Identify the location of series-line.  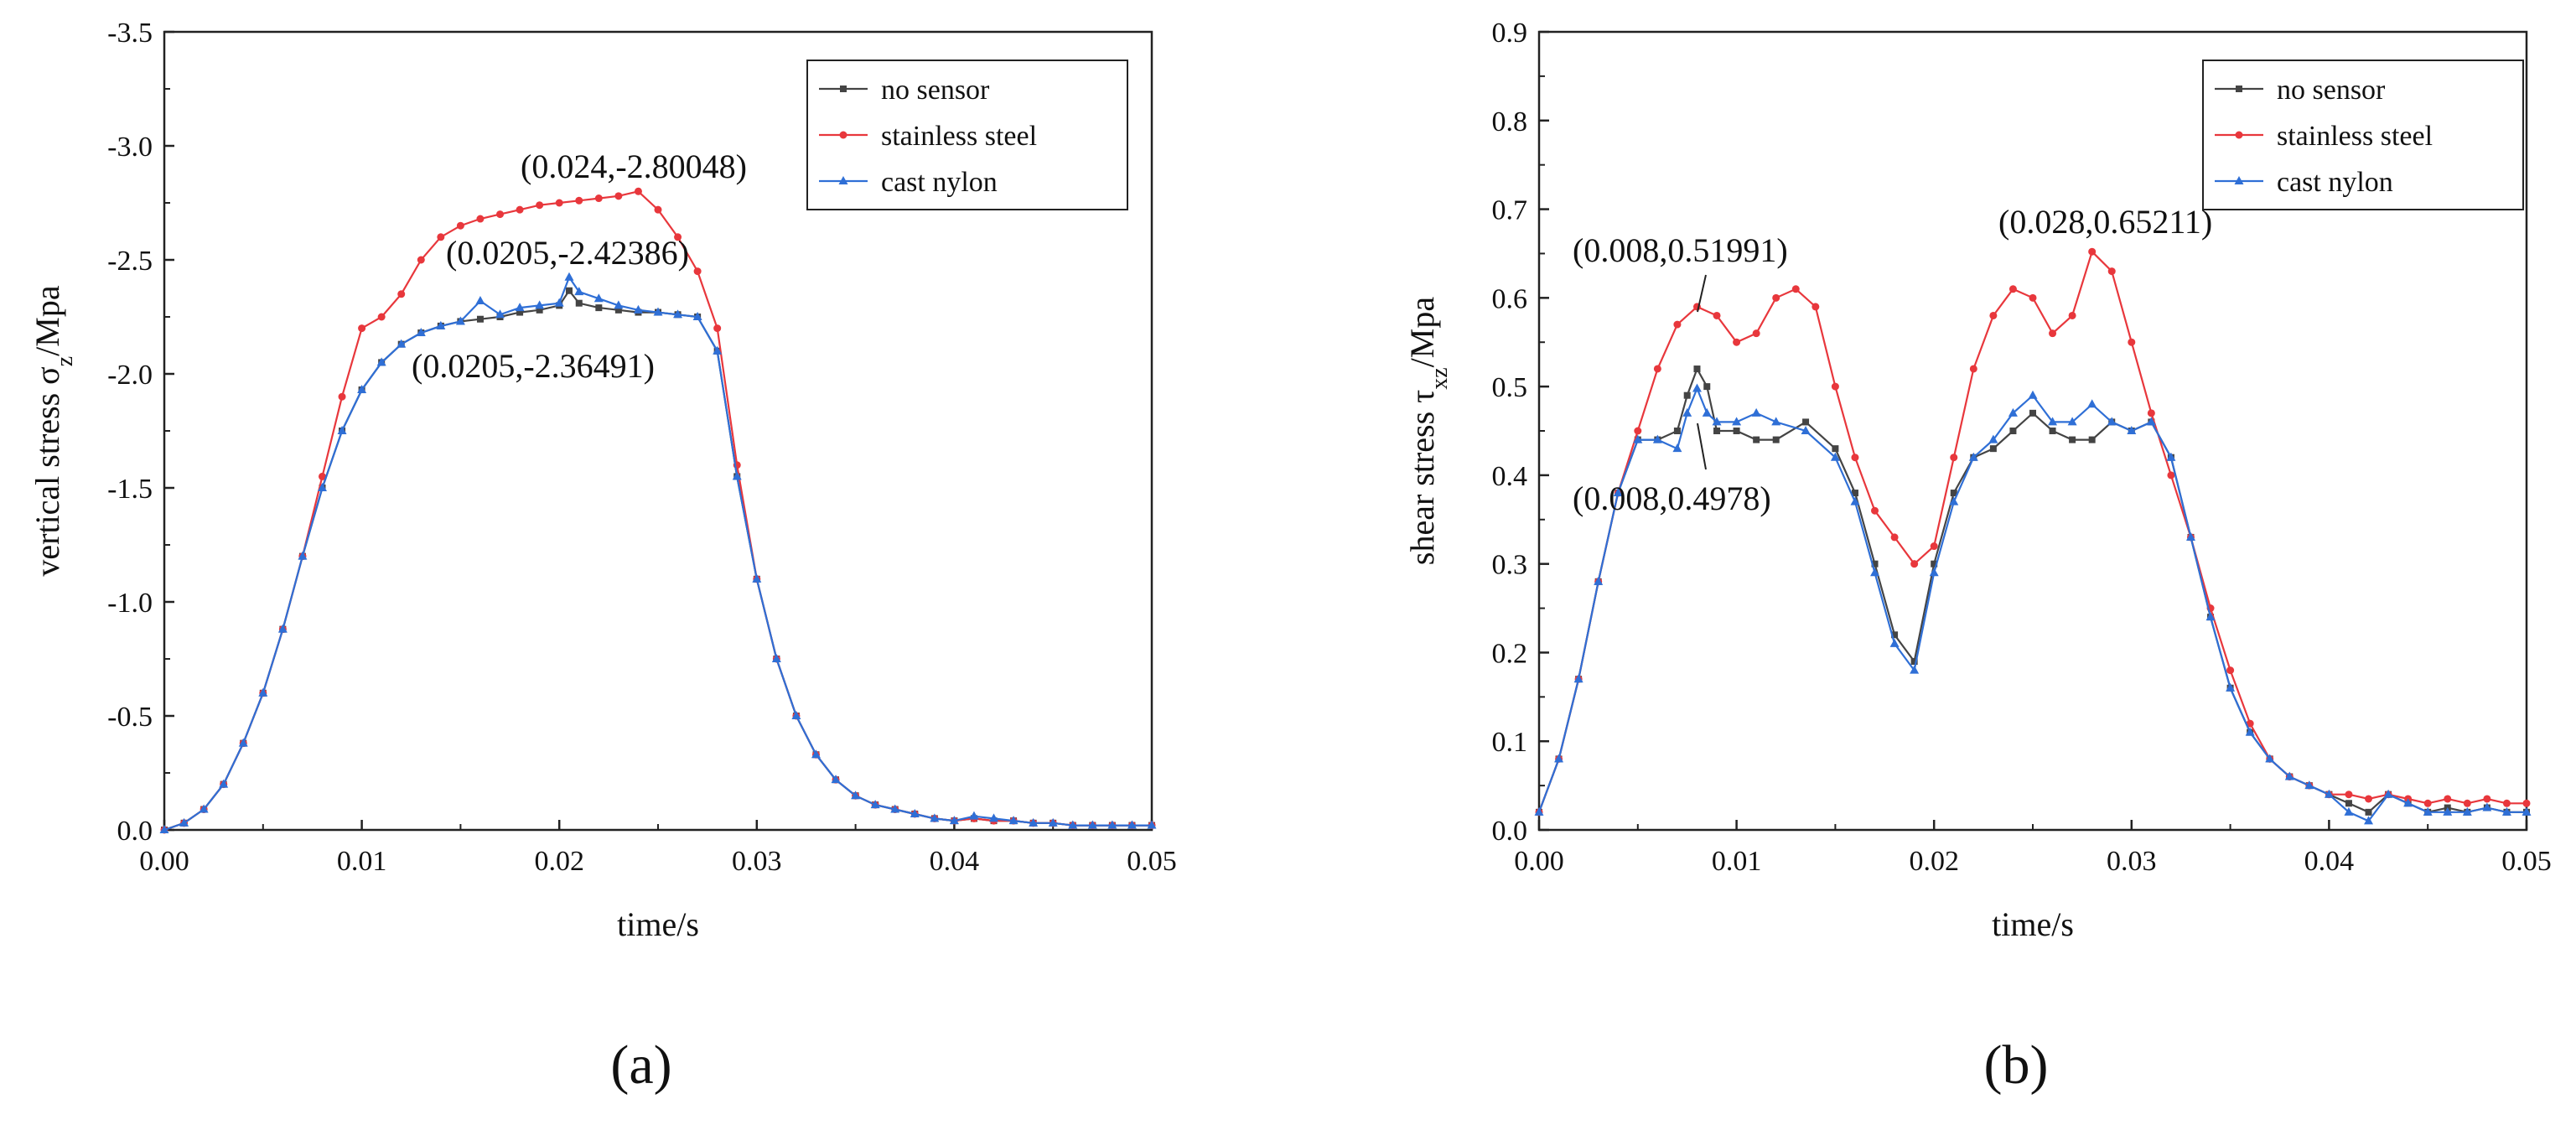
(2032, 604).